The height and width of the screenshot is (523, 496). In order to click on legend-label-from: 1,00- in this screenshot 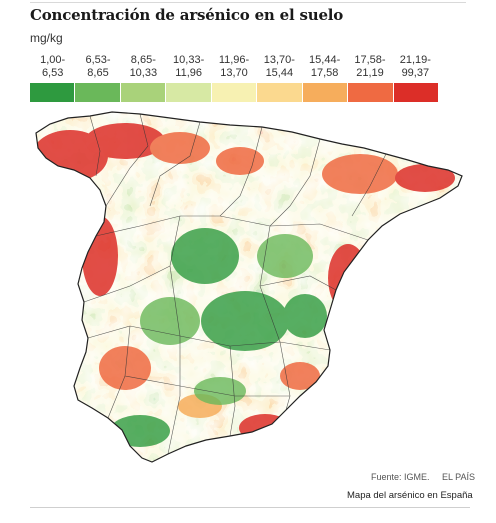, I will do `click(53, 60)`.